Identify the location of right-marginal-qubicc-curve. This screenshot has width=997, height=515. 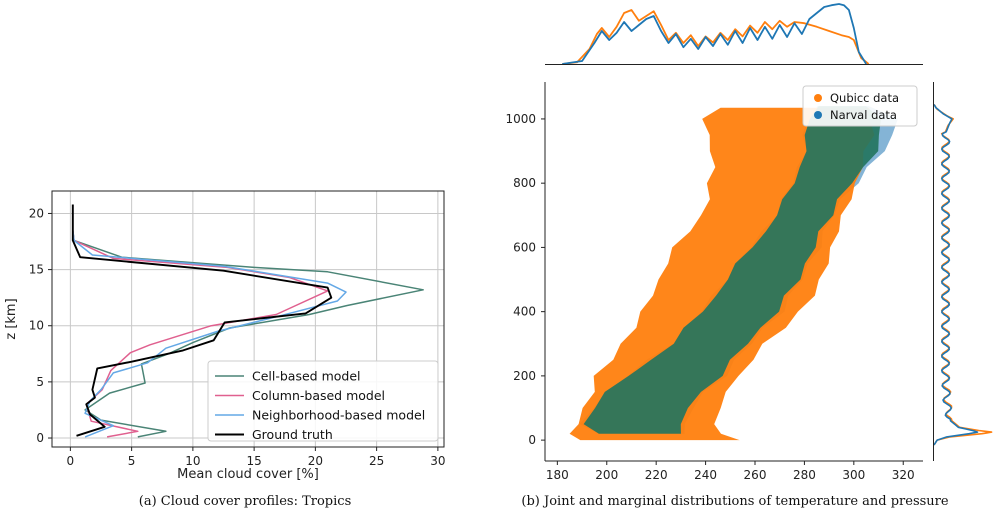
(963, 275).